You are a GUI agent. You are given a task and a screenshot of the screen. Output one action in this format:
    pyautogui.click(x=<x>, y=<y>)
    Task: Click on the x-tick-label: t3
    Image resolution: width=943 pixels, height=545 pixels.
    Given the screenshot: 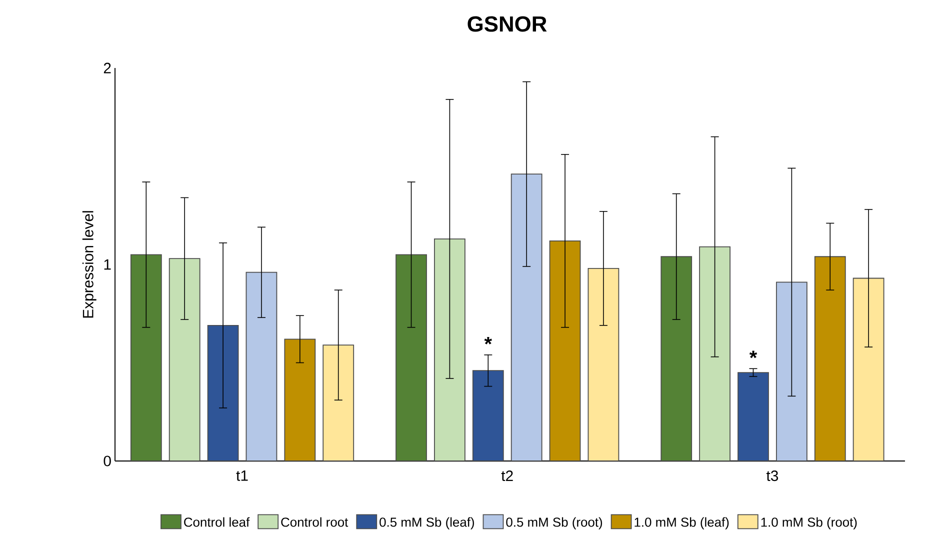 What is the action you would take?
    pyautogui.click(x=772, y=476)
    